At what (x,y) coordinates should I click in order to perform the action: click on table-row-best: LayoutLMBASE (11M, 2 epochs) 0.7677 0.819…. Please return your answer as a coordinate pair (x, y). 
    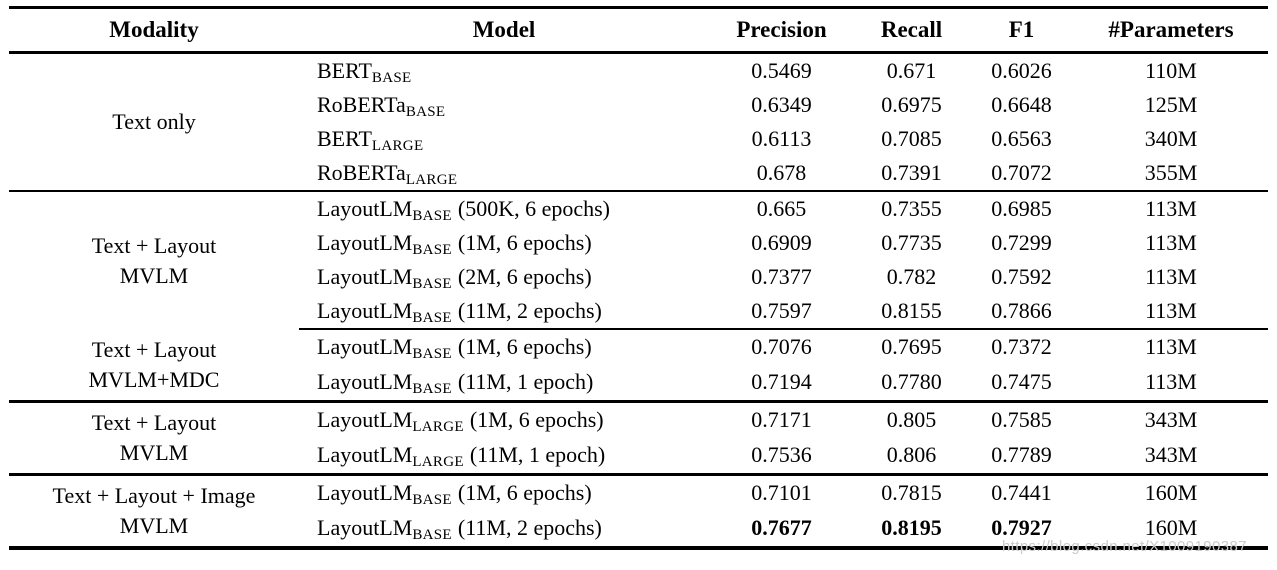
    Looking at the image, I should click on (638, 529).